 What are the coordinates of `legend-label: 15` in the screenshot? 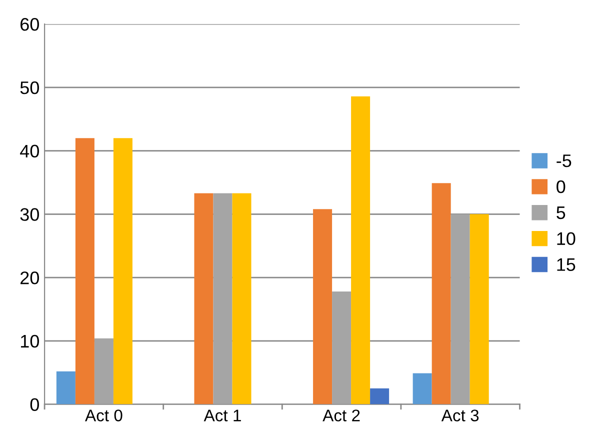 It's located at (566, 264).